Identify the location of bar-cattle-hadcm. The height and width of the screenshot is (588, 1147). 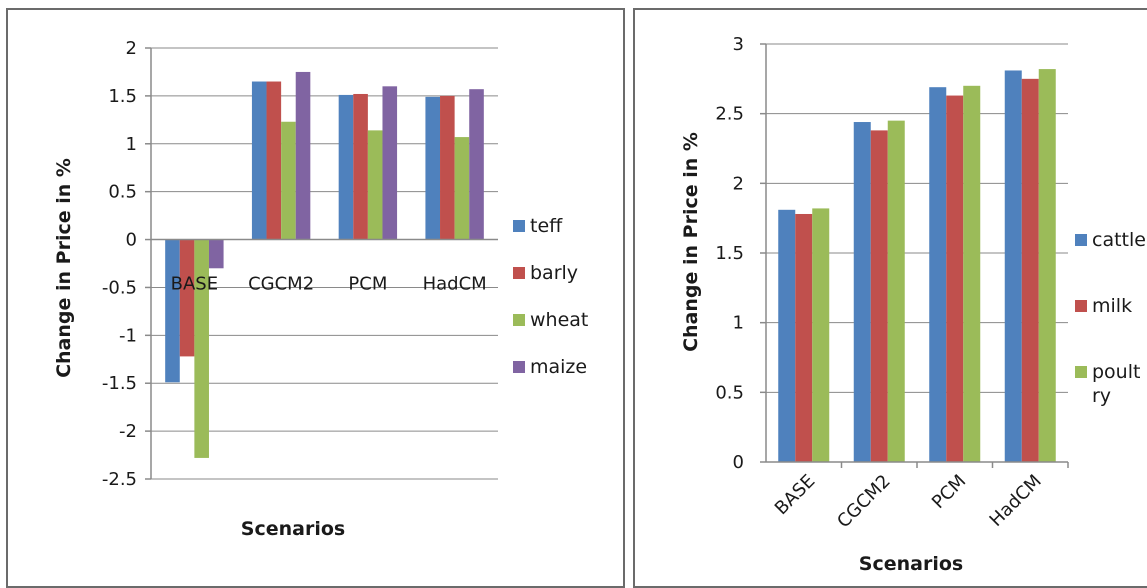
(1013, 266).